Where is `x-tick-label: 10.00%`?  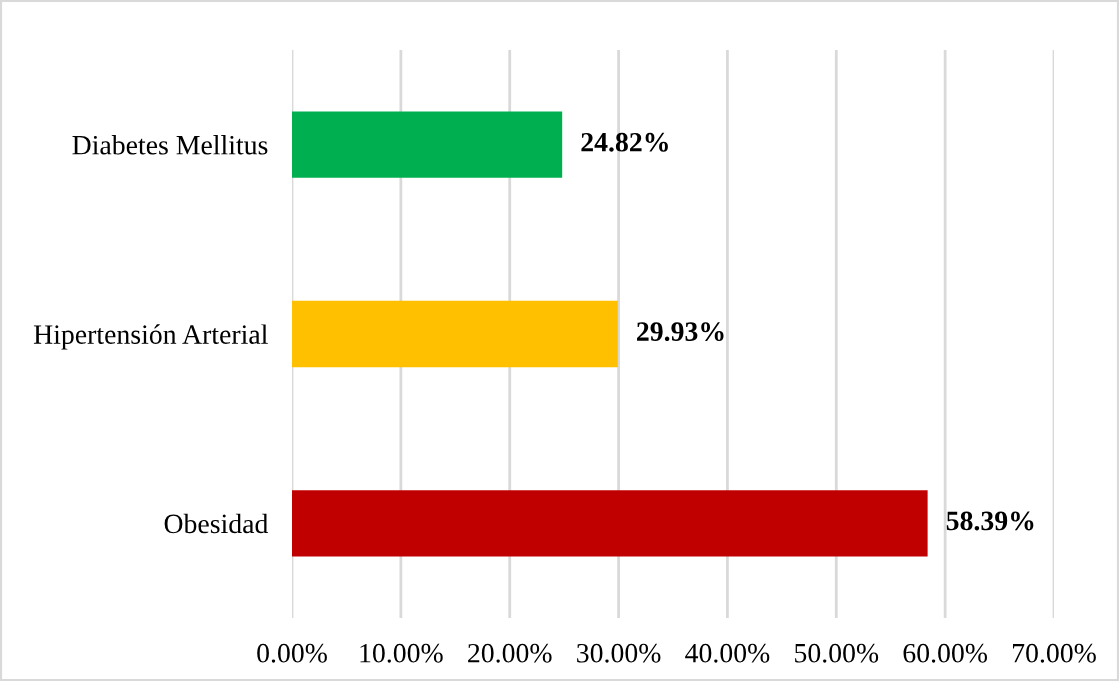
x-tick-label: 10.00% is located at coordinates (401, 653).